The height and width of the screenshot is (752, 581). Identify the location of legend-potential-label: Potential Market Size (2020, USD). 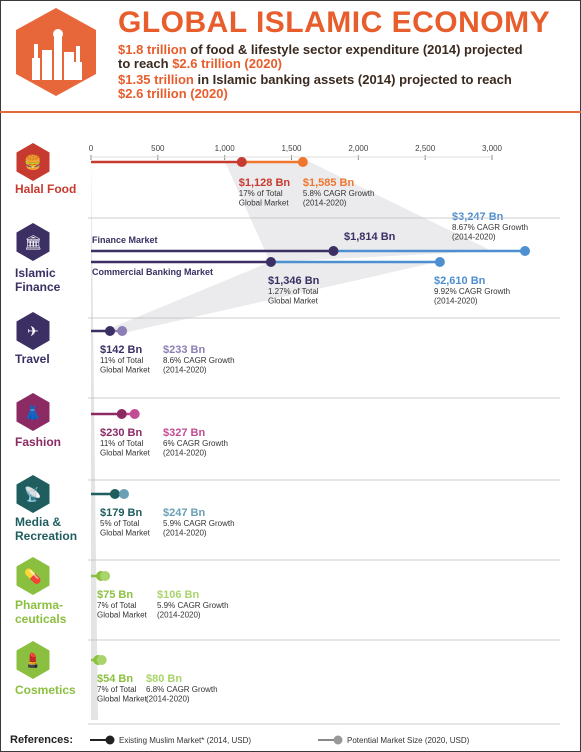
(408, 740).